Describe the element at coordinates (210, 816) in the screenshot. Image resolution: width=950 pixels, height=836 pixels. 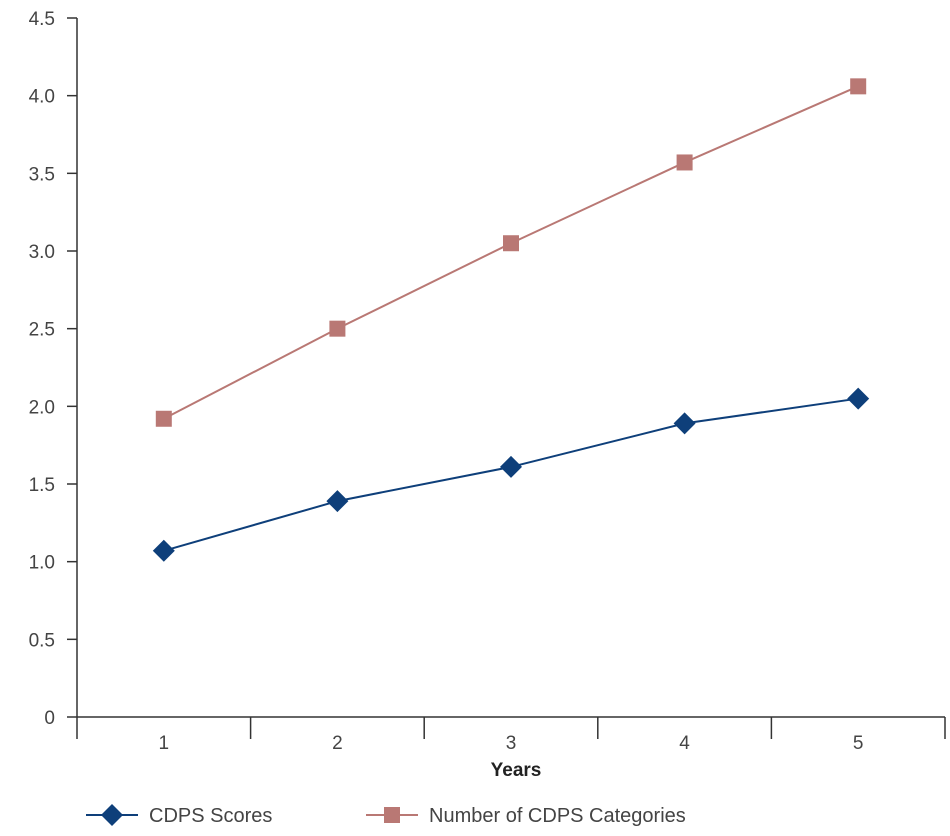
I see `legend-label: CDPS Scores` at that location.